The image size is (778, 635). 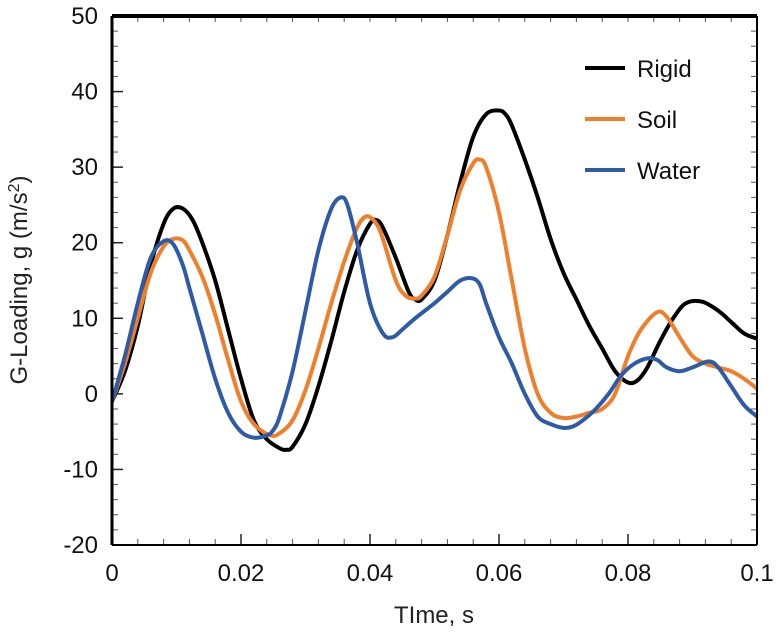 What do you see at coordinates (370, 573) in the screenshot?
I see `x-tick-label: 0.04` at bounding box center [370, 573].